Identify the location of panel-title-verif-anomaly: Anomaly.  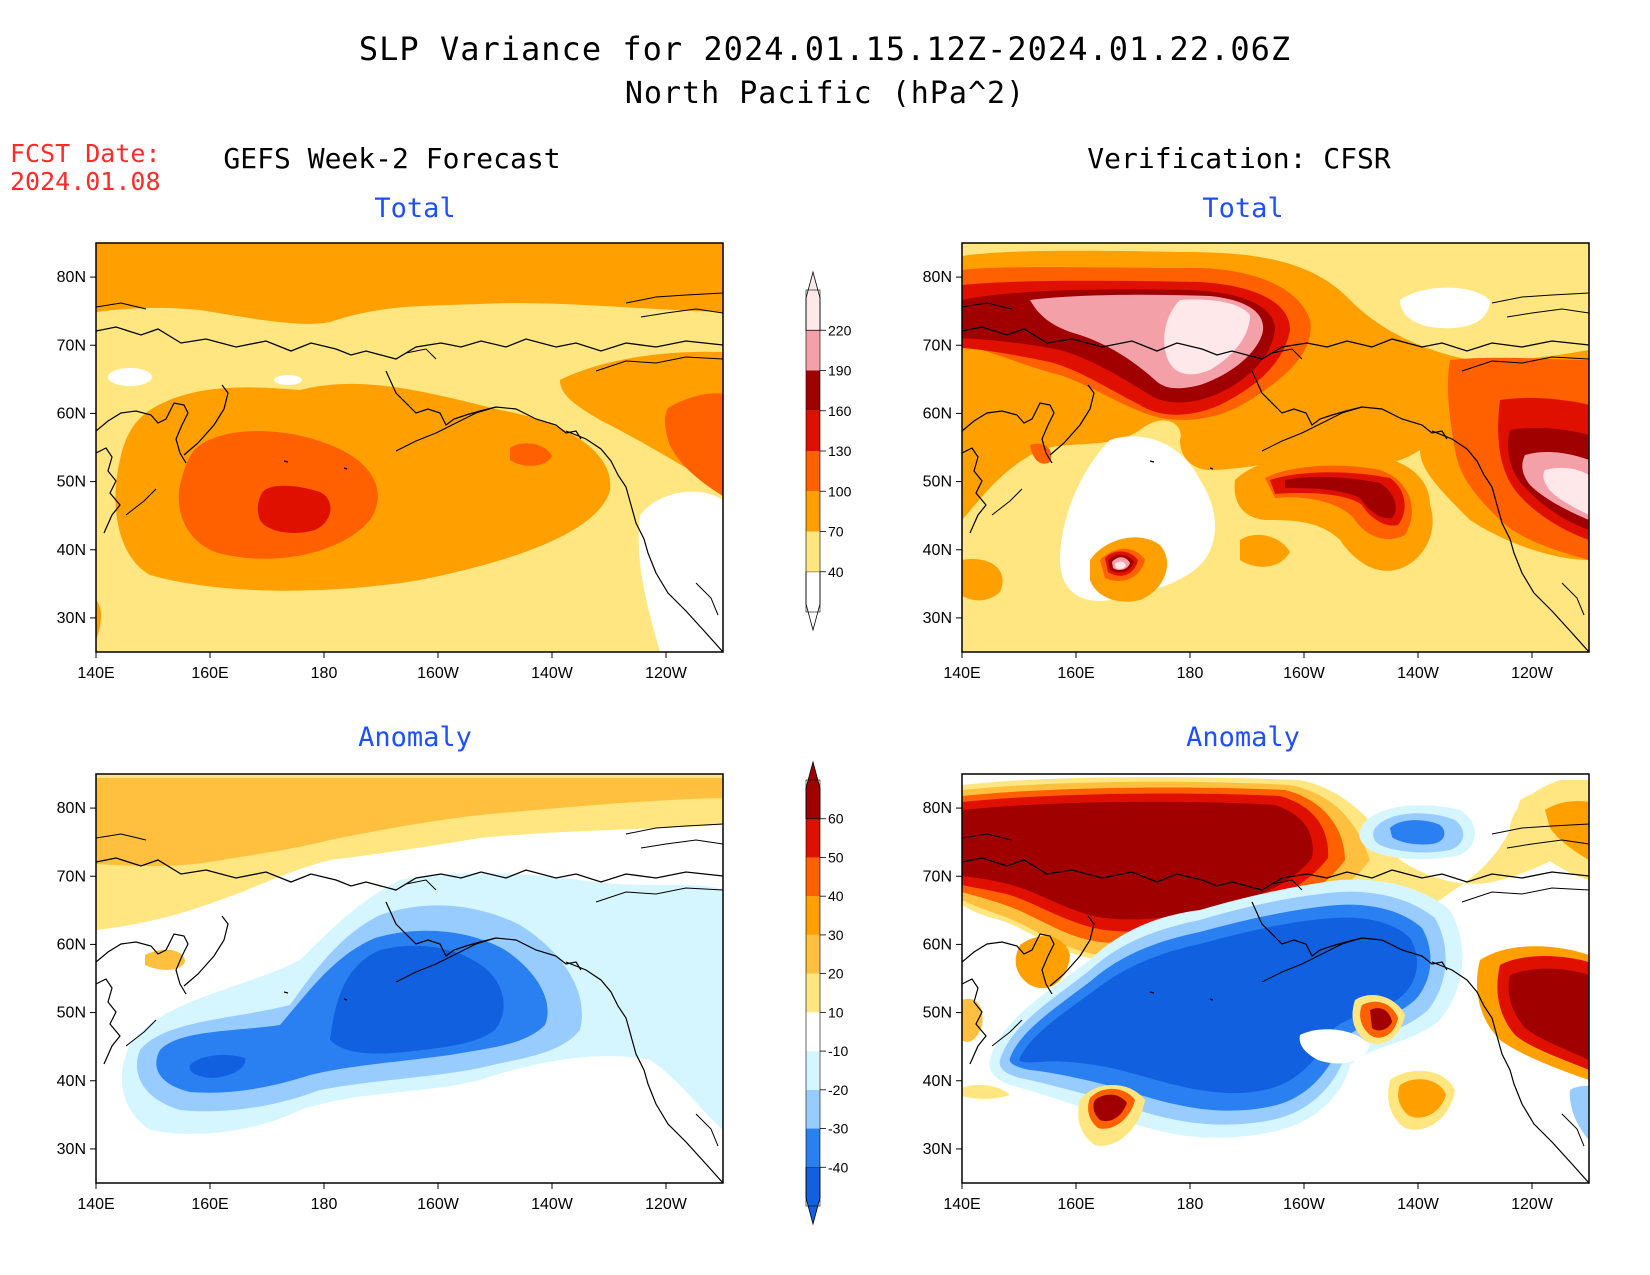
(1243, 737).